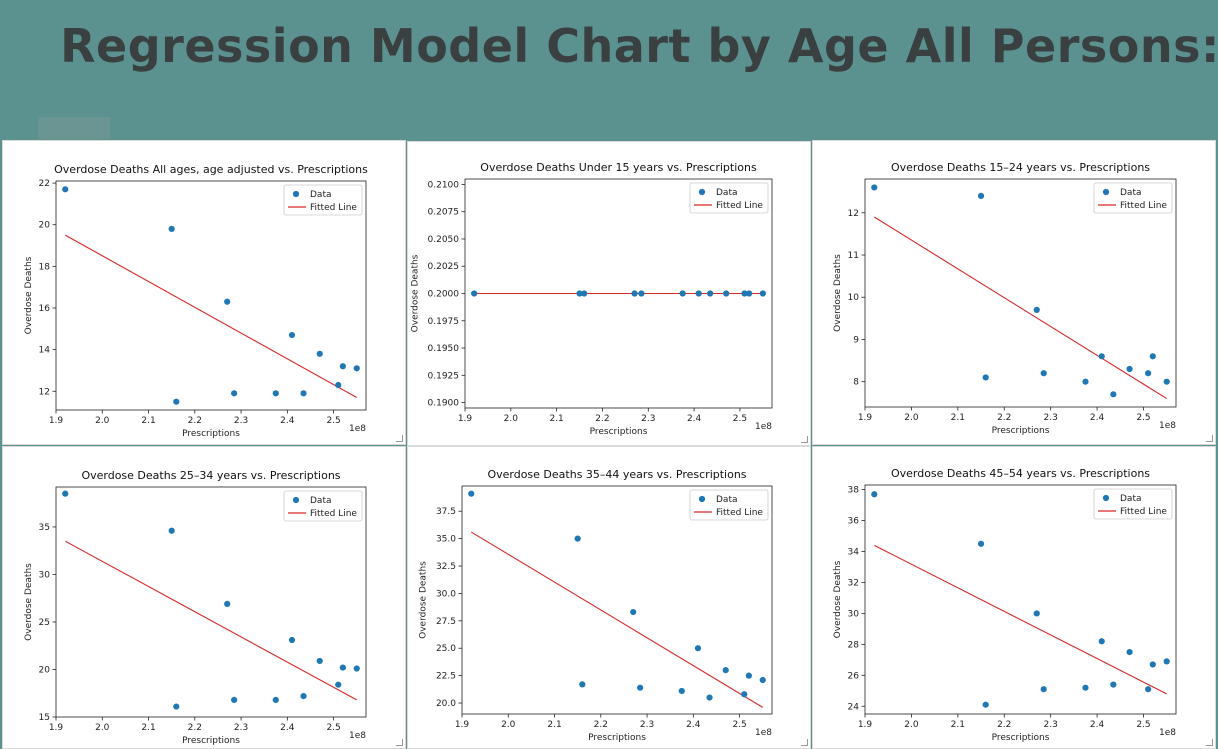 The height and width of the screenshot is (749, 1218). I want to click on fitted-line, so click(211, 316).